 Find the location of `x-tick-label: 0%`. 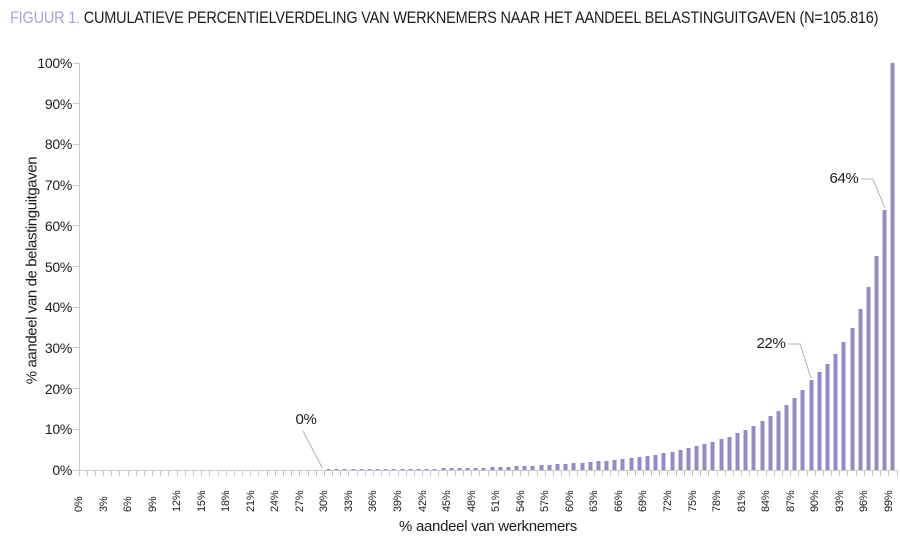

x-tick-label: 0% is located at coordinates (79, 504).